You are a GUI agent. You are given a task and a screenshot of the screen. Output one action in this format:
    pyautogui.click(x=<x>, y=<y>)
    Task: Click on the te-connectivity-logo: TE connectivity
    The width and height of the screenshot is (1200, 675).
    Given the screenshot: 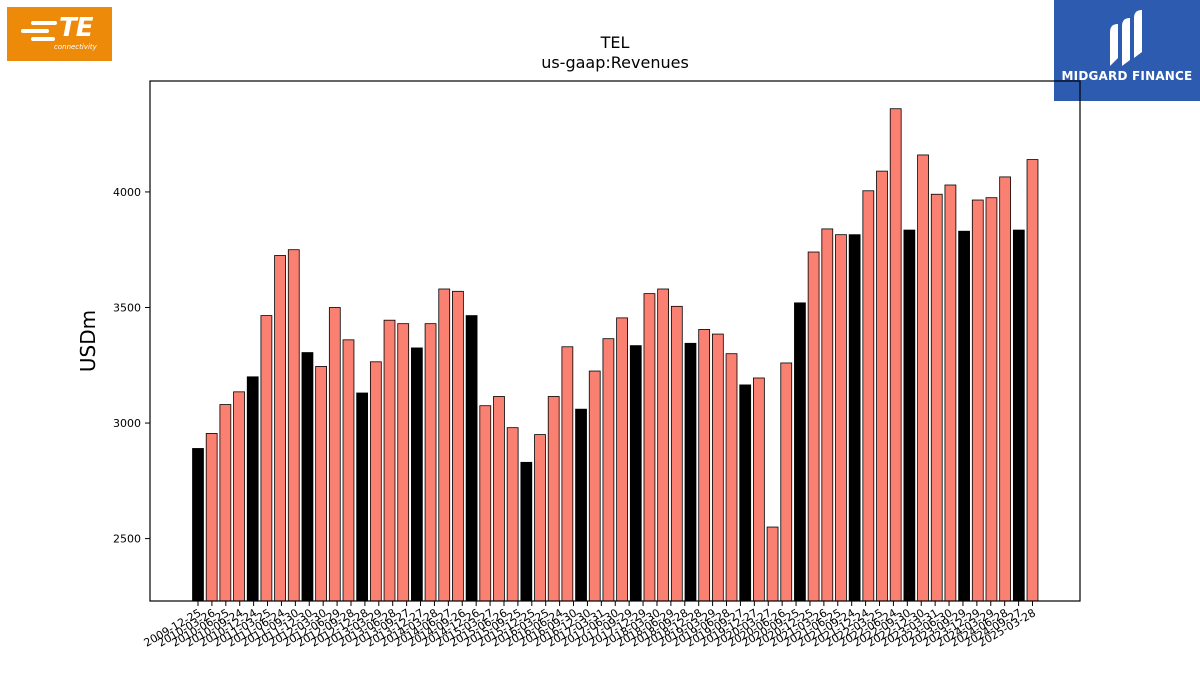 What is the action you would take?
    pyautogui.click(x=59, y=34)
    